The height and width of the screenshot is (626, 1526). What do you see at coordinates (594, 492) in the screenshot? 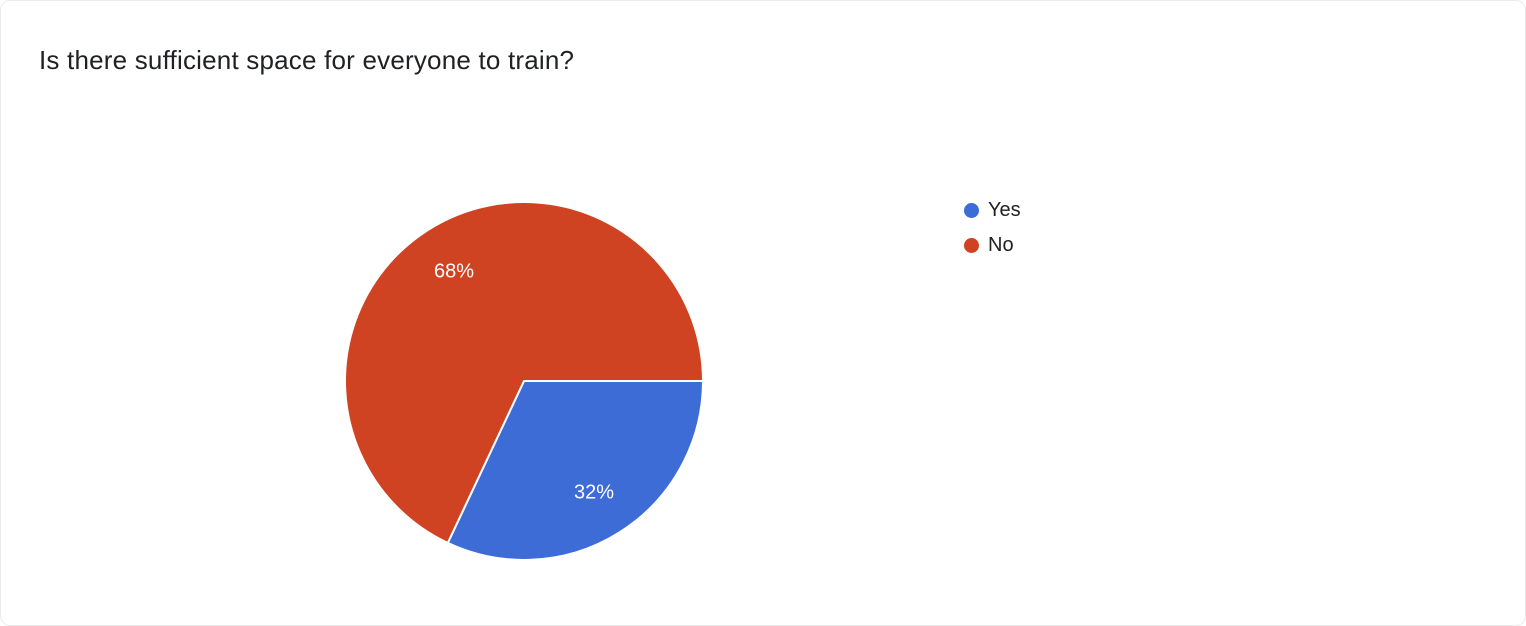
I see `pie-slice-label-yes: 32%` at bounding box center [594, 492].